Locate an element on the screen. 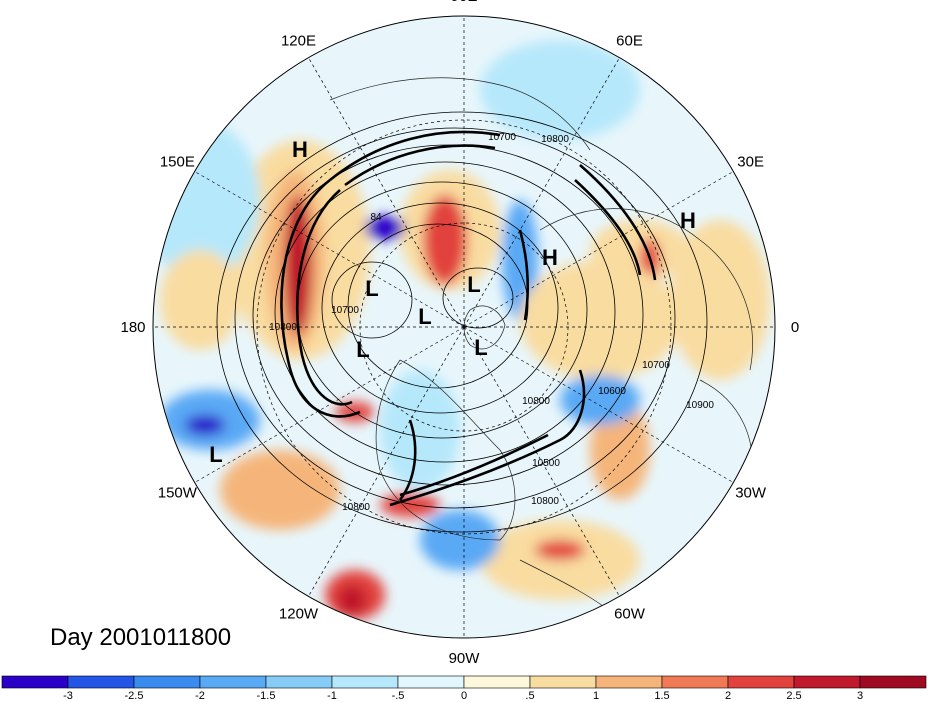  longitude-label: 90E is located at coordinates (464, 2).